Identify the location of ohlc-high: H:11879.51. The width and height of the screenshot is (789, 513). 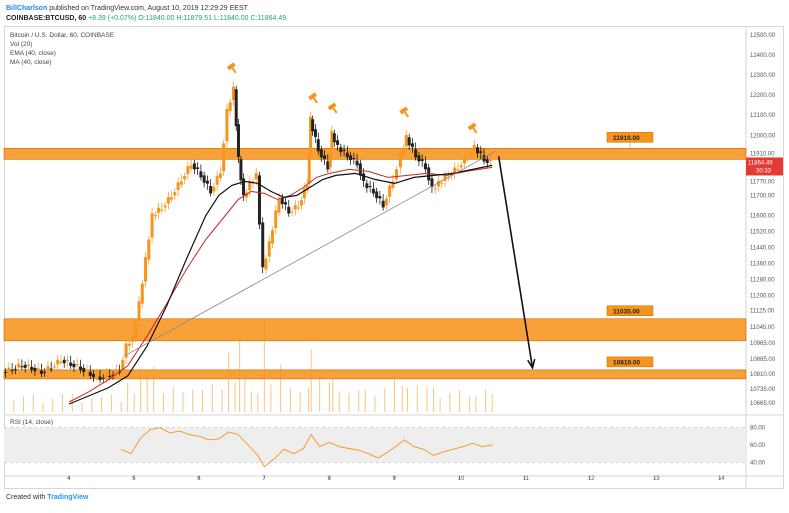
(194, 18).